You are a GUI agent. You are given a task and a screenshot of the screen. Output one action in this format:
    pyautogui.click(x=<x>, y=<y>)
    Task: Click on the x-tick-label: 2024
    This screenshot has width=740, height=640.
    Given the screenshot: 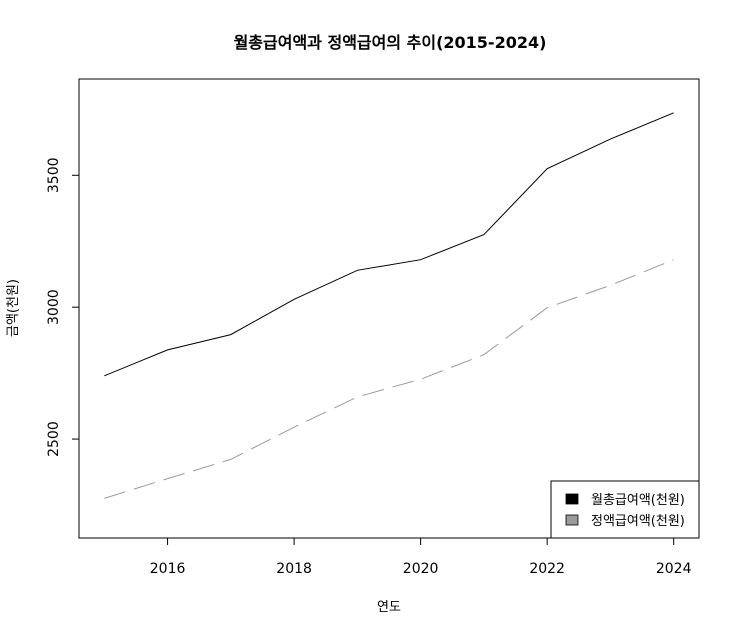 What is the action you would take?
    pyautogui.click(x=674, y=569)
    